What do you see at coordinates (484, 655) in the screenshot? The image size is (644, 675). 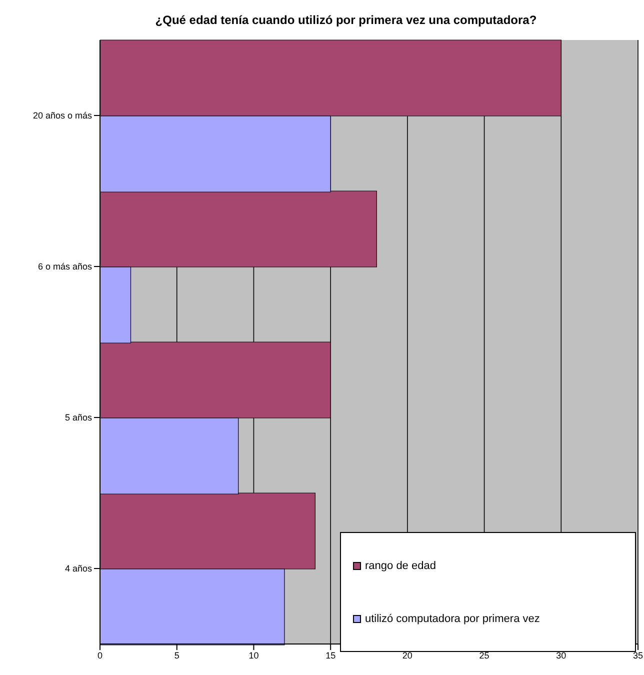 I see `x-tick-label: 25` at bounding box center [484, 655].